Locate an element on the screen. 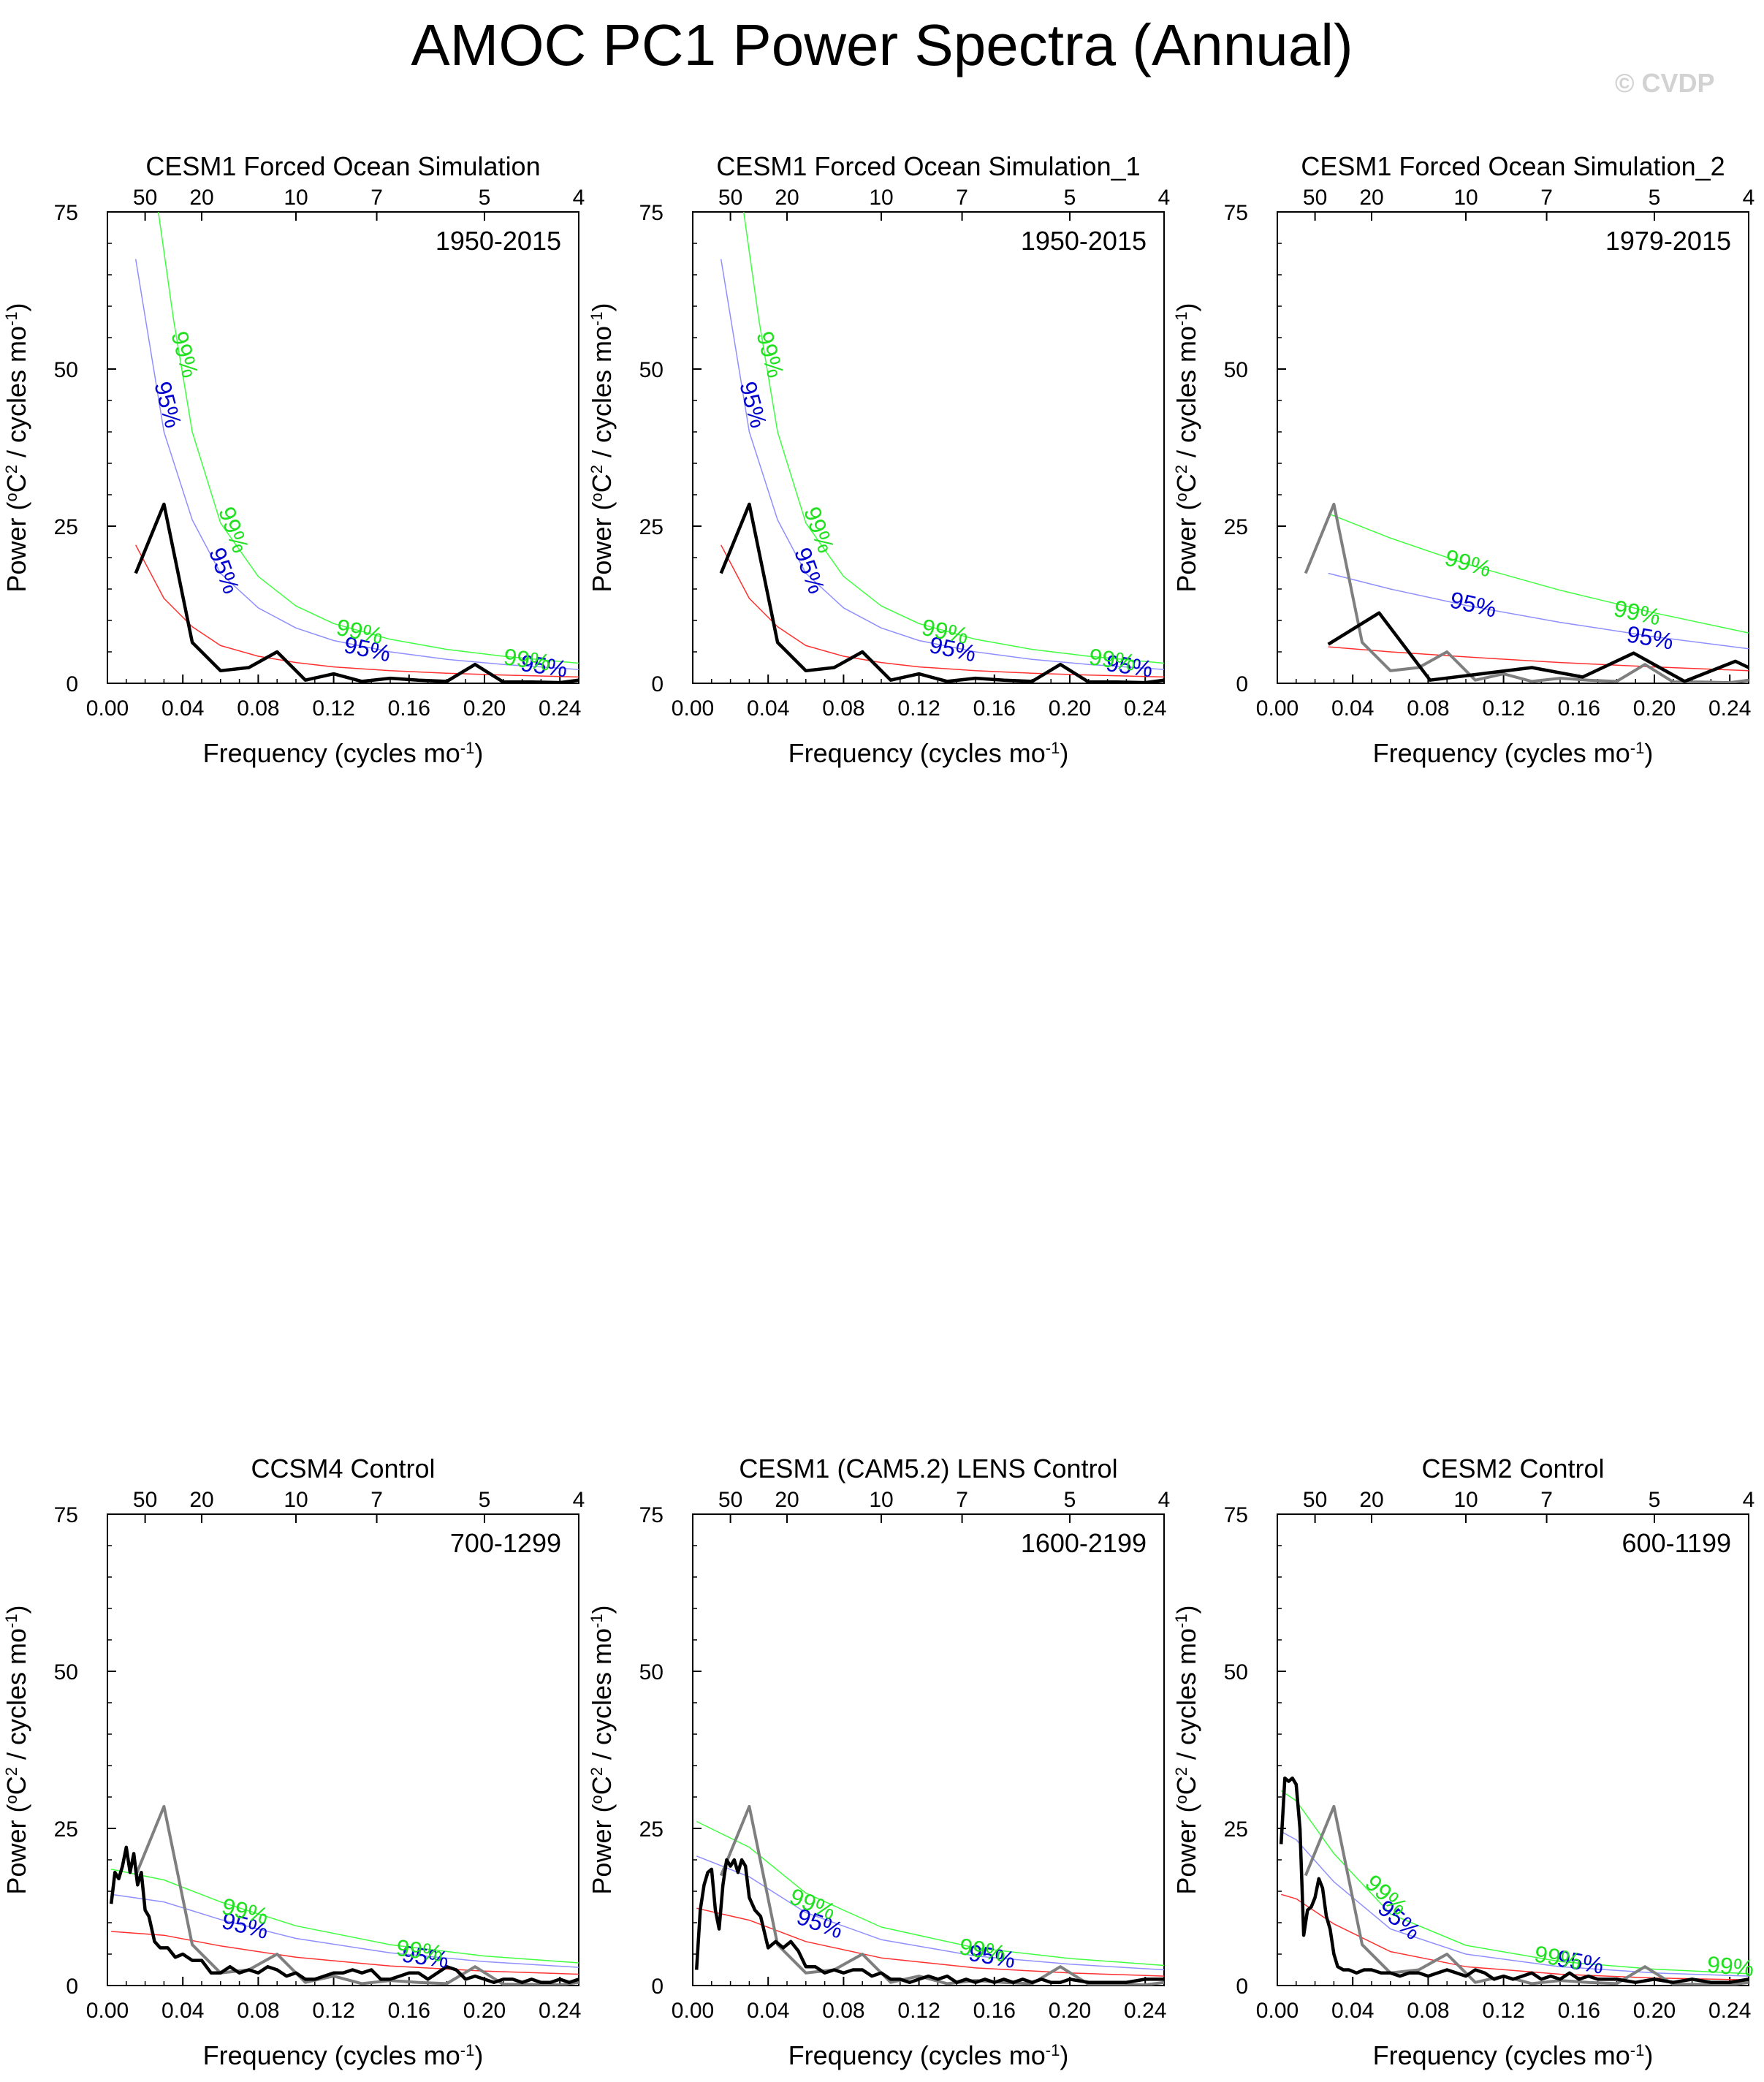 This screenshot has width=1764, height=2082. watermark: © CVDP is located at coordinates (1665, 83).